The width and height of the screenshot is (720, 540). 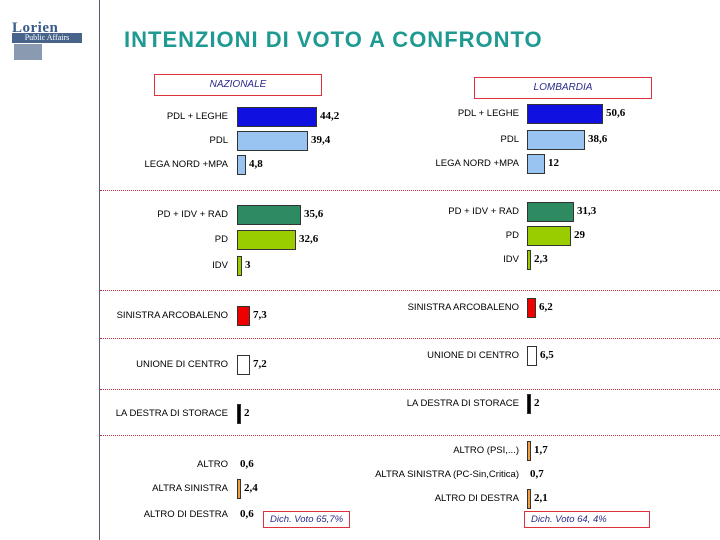 What do you see at coordinates (486, 450) in the screenshot?
I see `lom-row-label: ALTRO (PSI,...)` at bounding box center [486, 450].